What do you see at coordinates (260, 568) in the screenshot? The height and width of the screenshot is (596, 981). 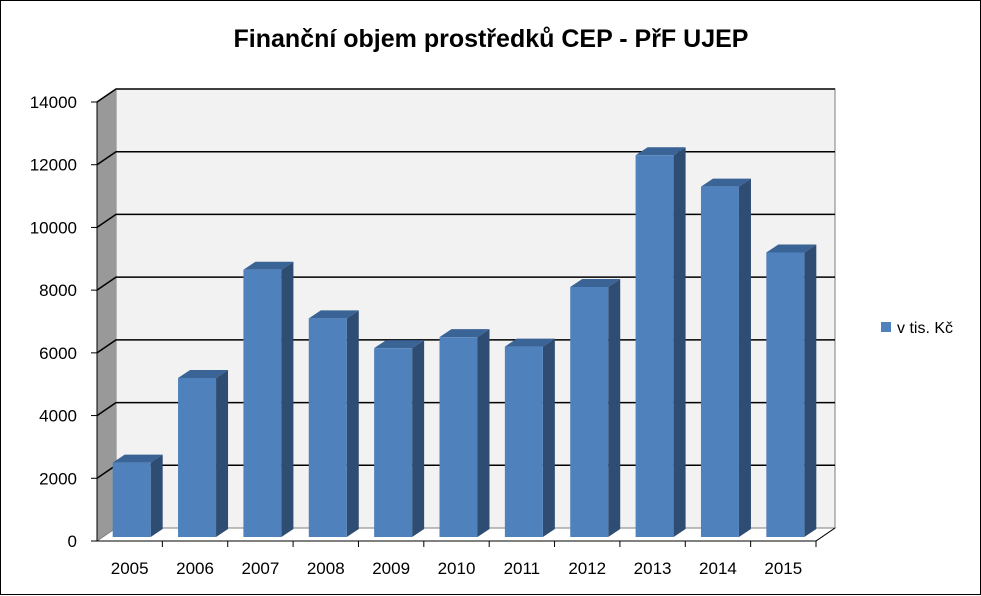 I see `x-tick-label: 2007` at bounding box center [260, 568].